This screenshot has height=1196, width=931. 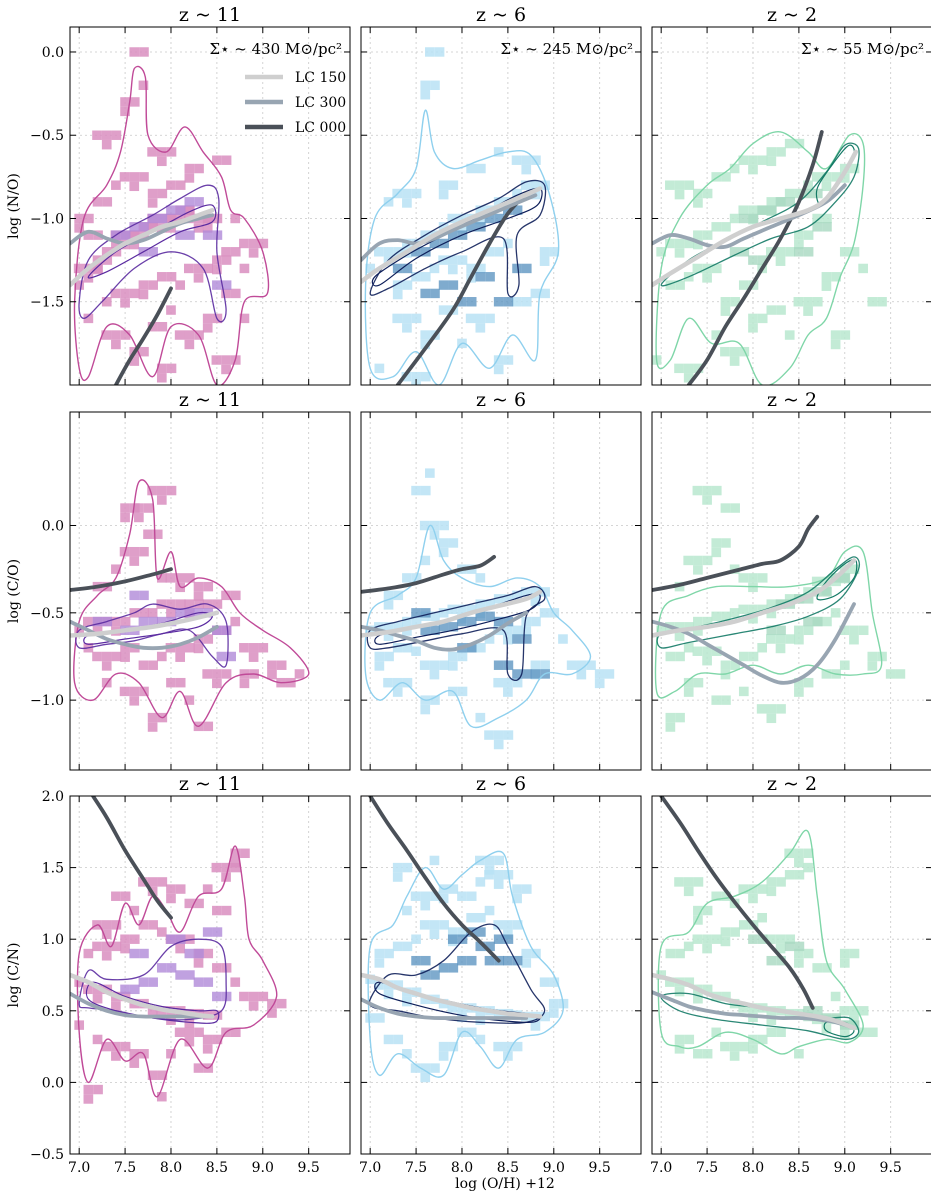 I want to click on plot-area, so click(x=460, y=216).